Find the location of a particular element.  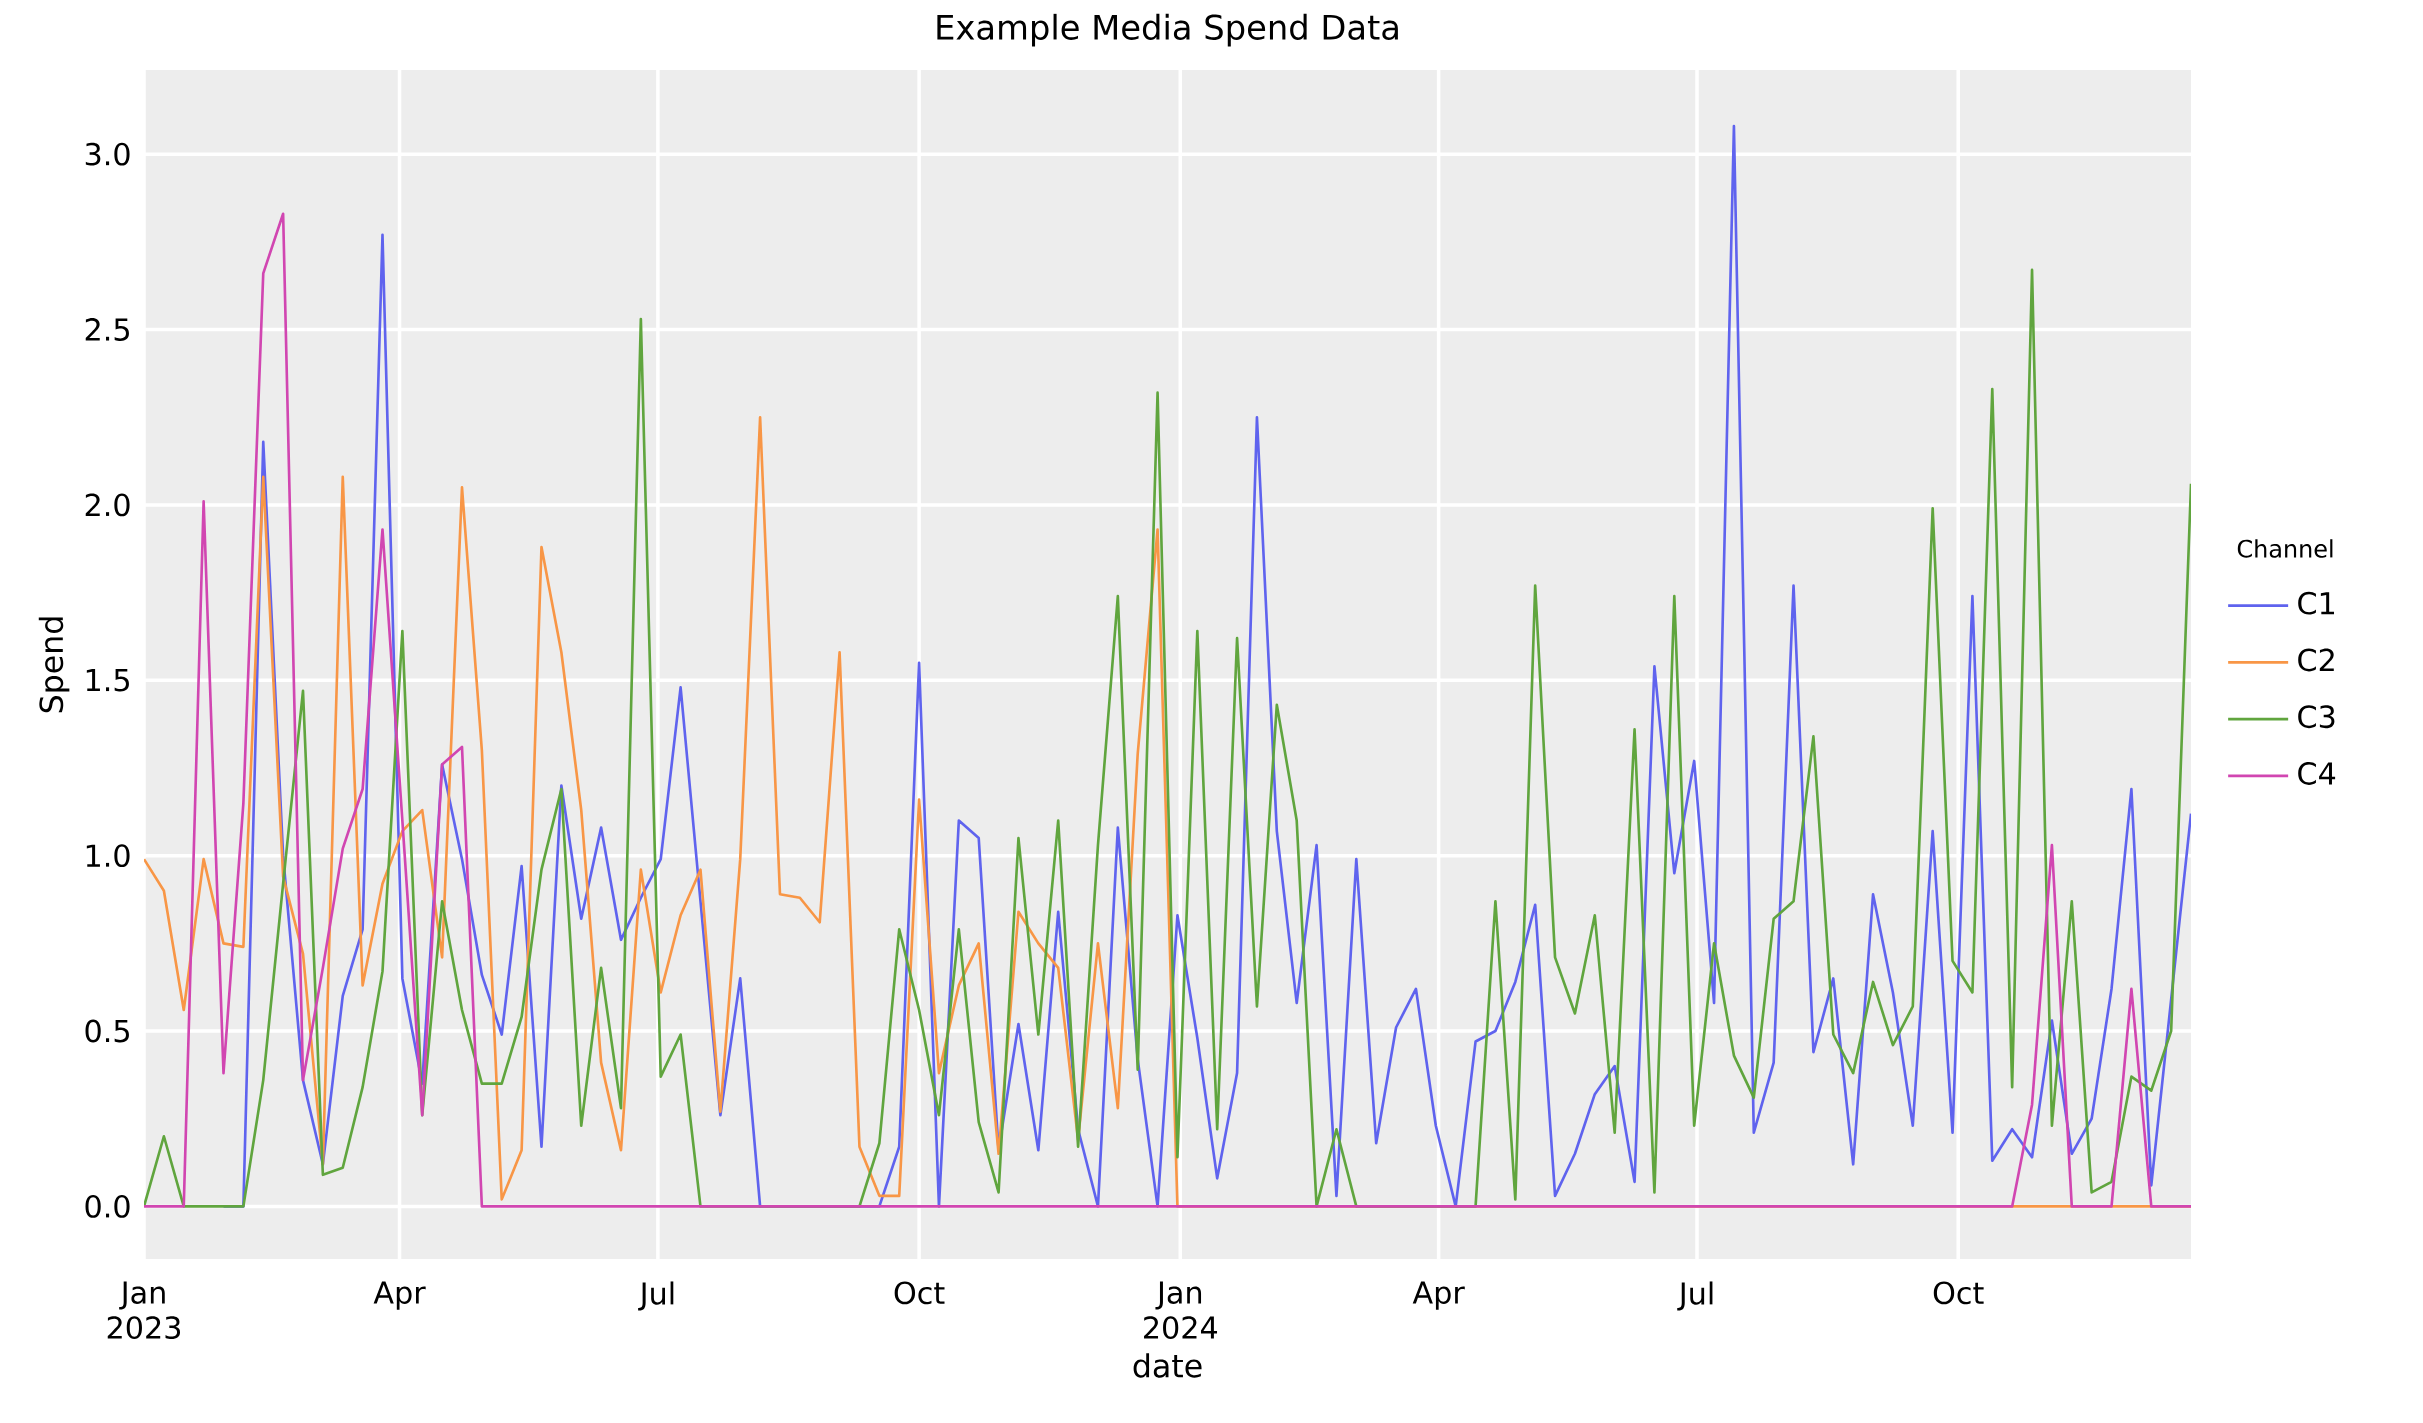

y-tick-label: 2.5 is located at coordinates (107, 329).